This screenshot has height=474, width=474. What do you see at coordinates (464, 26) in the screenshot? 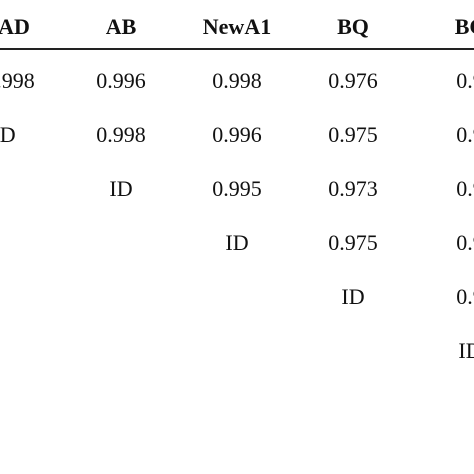
I see `header-bc: BC` at bounding box center [464, 26].